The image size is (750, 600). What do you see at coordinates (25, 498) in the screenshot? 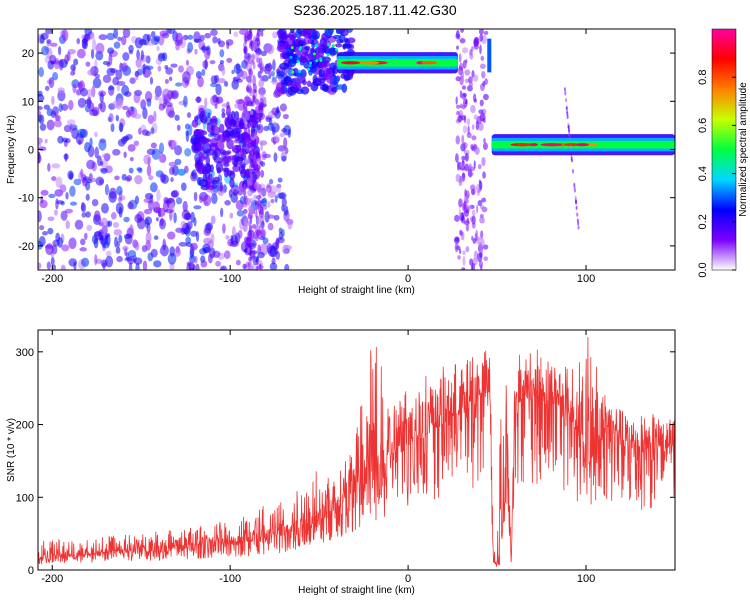
I see `y-tick-label: 100` at bounding box center [25, 498].